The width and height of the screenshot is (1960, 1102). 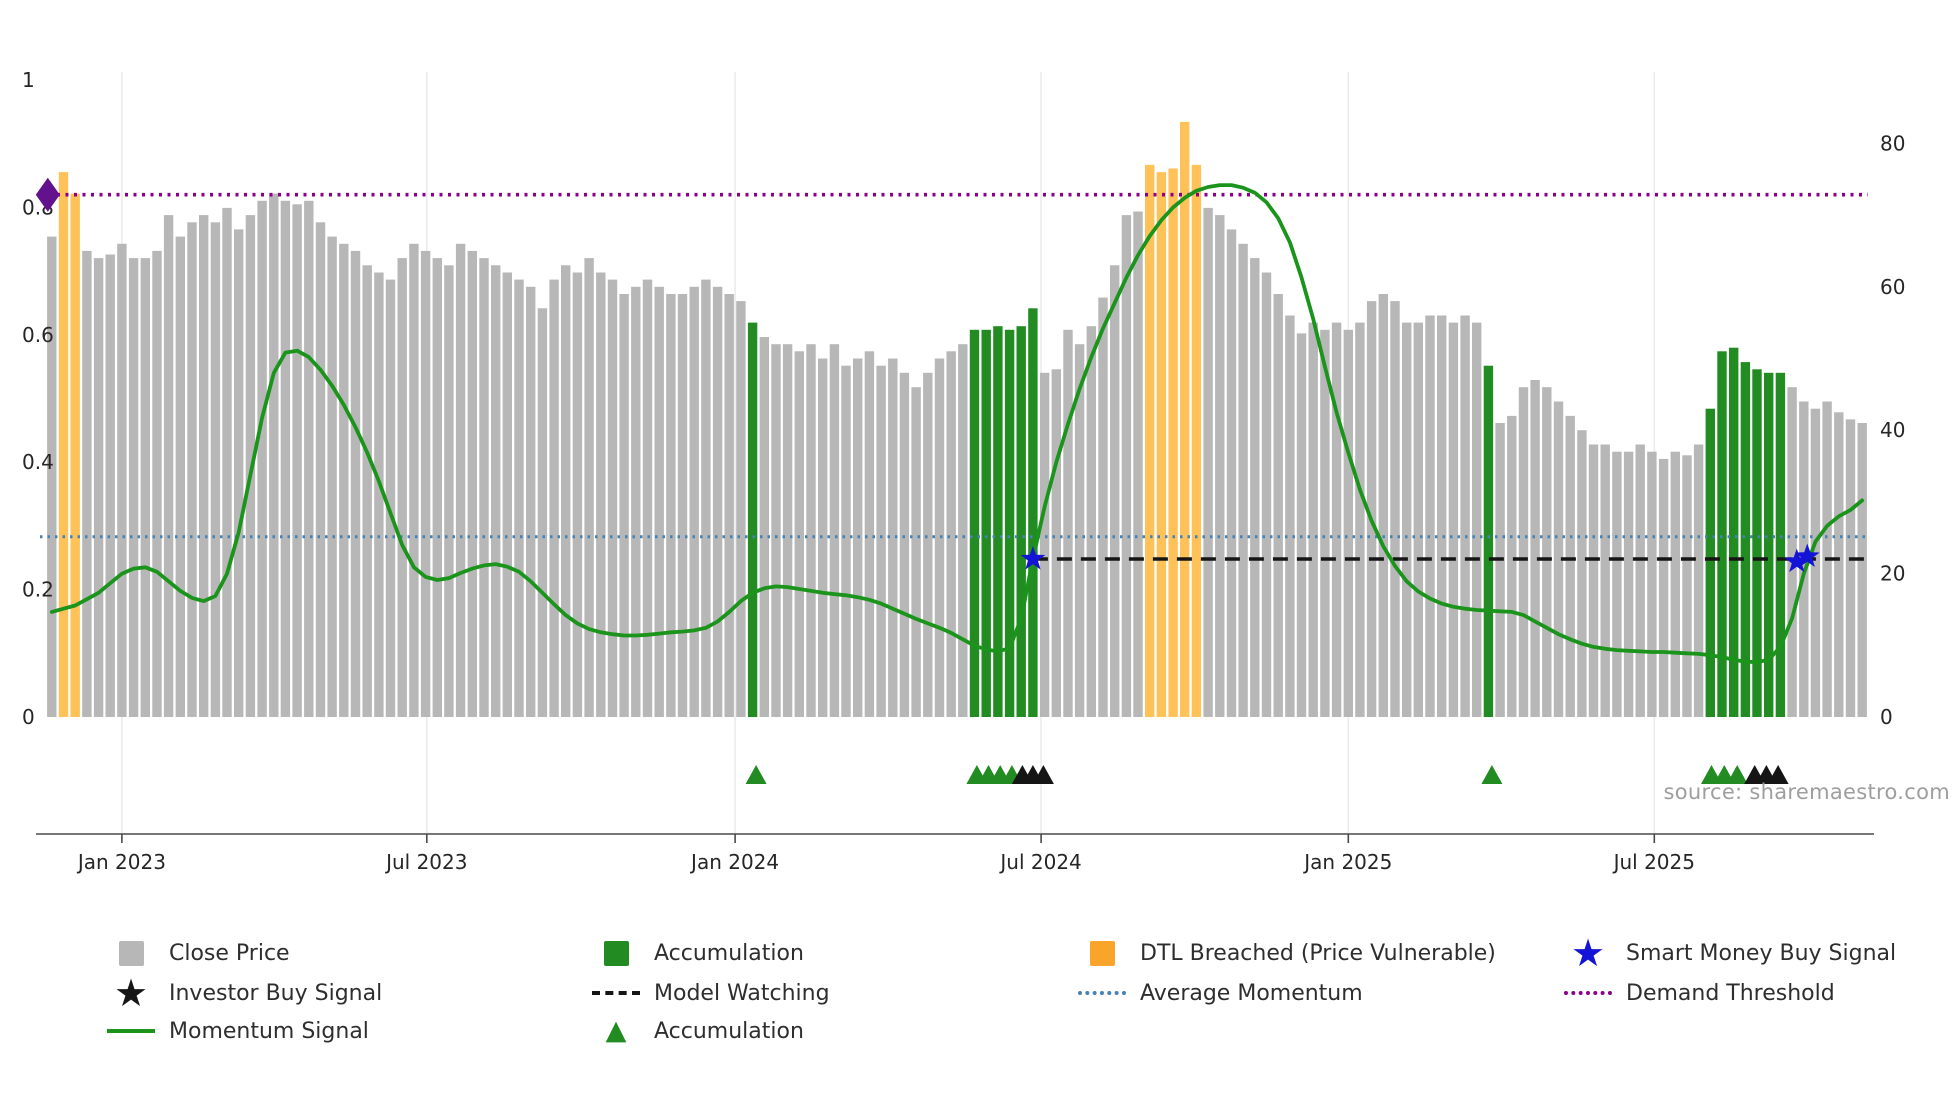 I want to click on right-axis-tick-label: 40, so click(x=1892, y=430).